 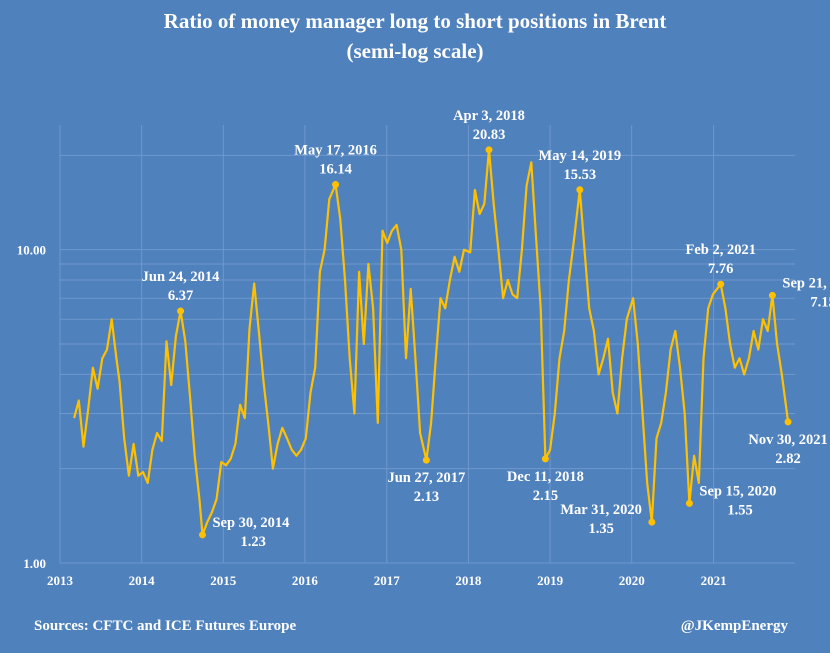 What do you see at coordinates (787, 440) in the screenshot?
I see `annotation-date: Nov 30, 2021` at bounding box center [787, 440].